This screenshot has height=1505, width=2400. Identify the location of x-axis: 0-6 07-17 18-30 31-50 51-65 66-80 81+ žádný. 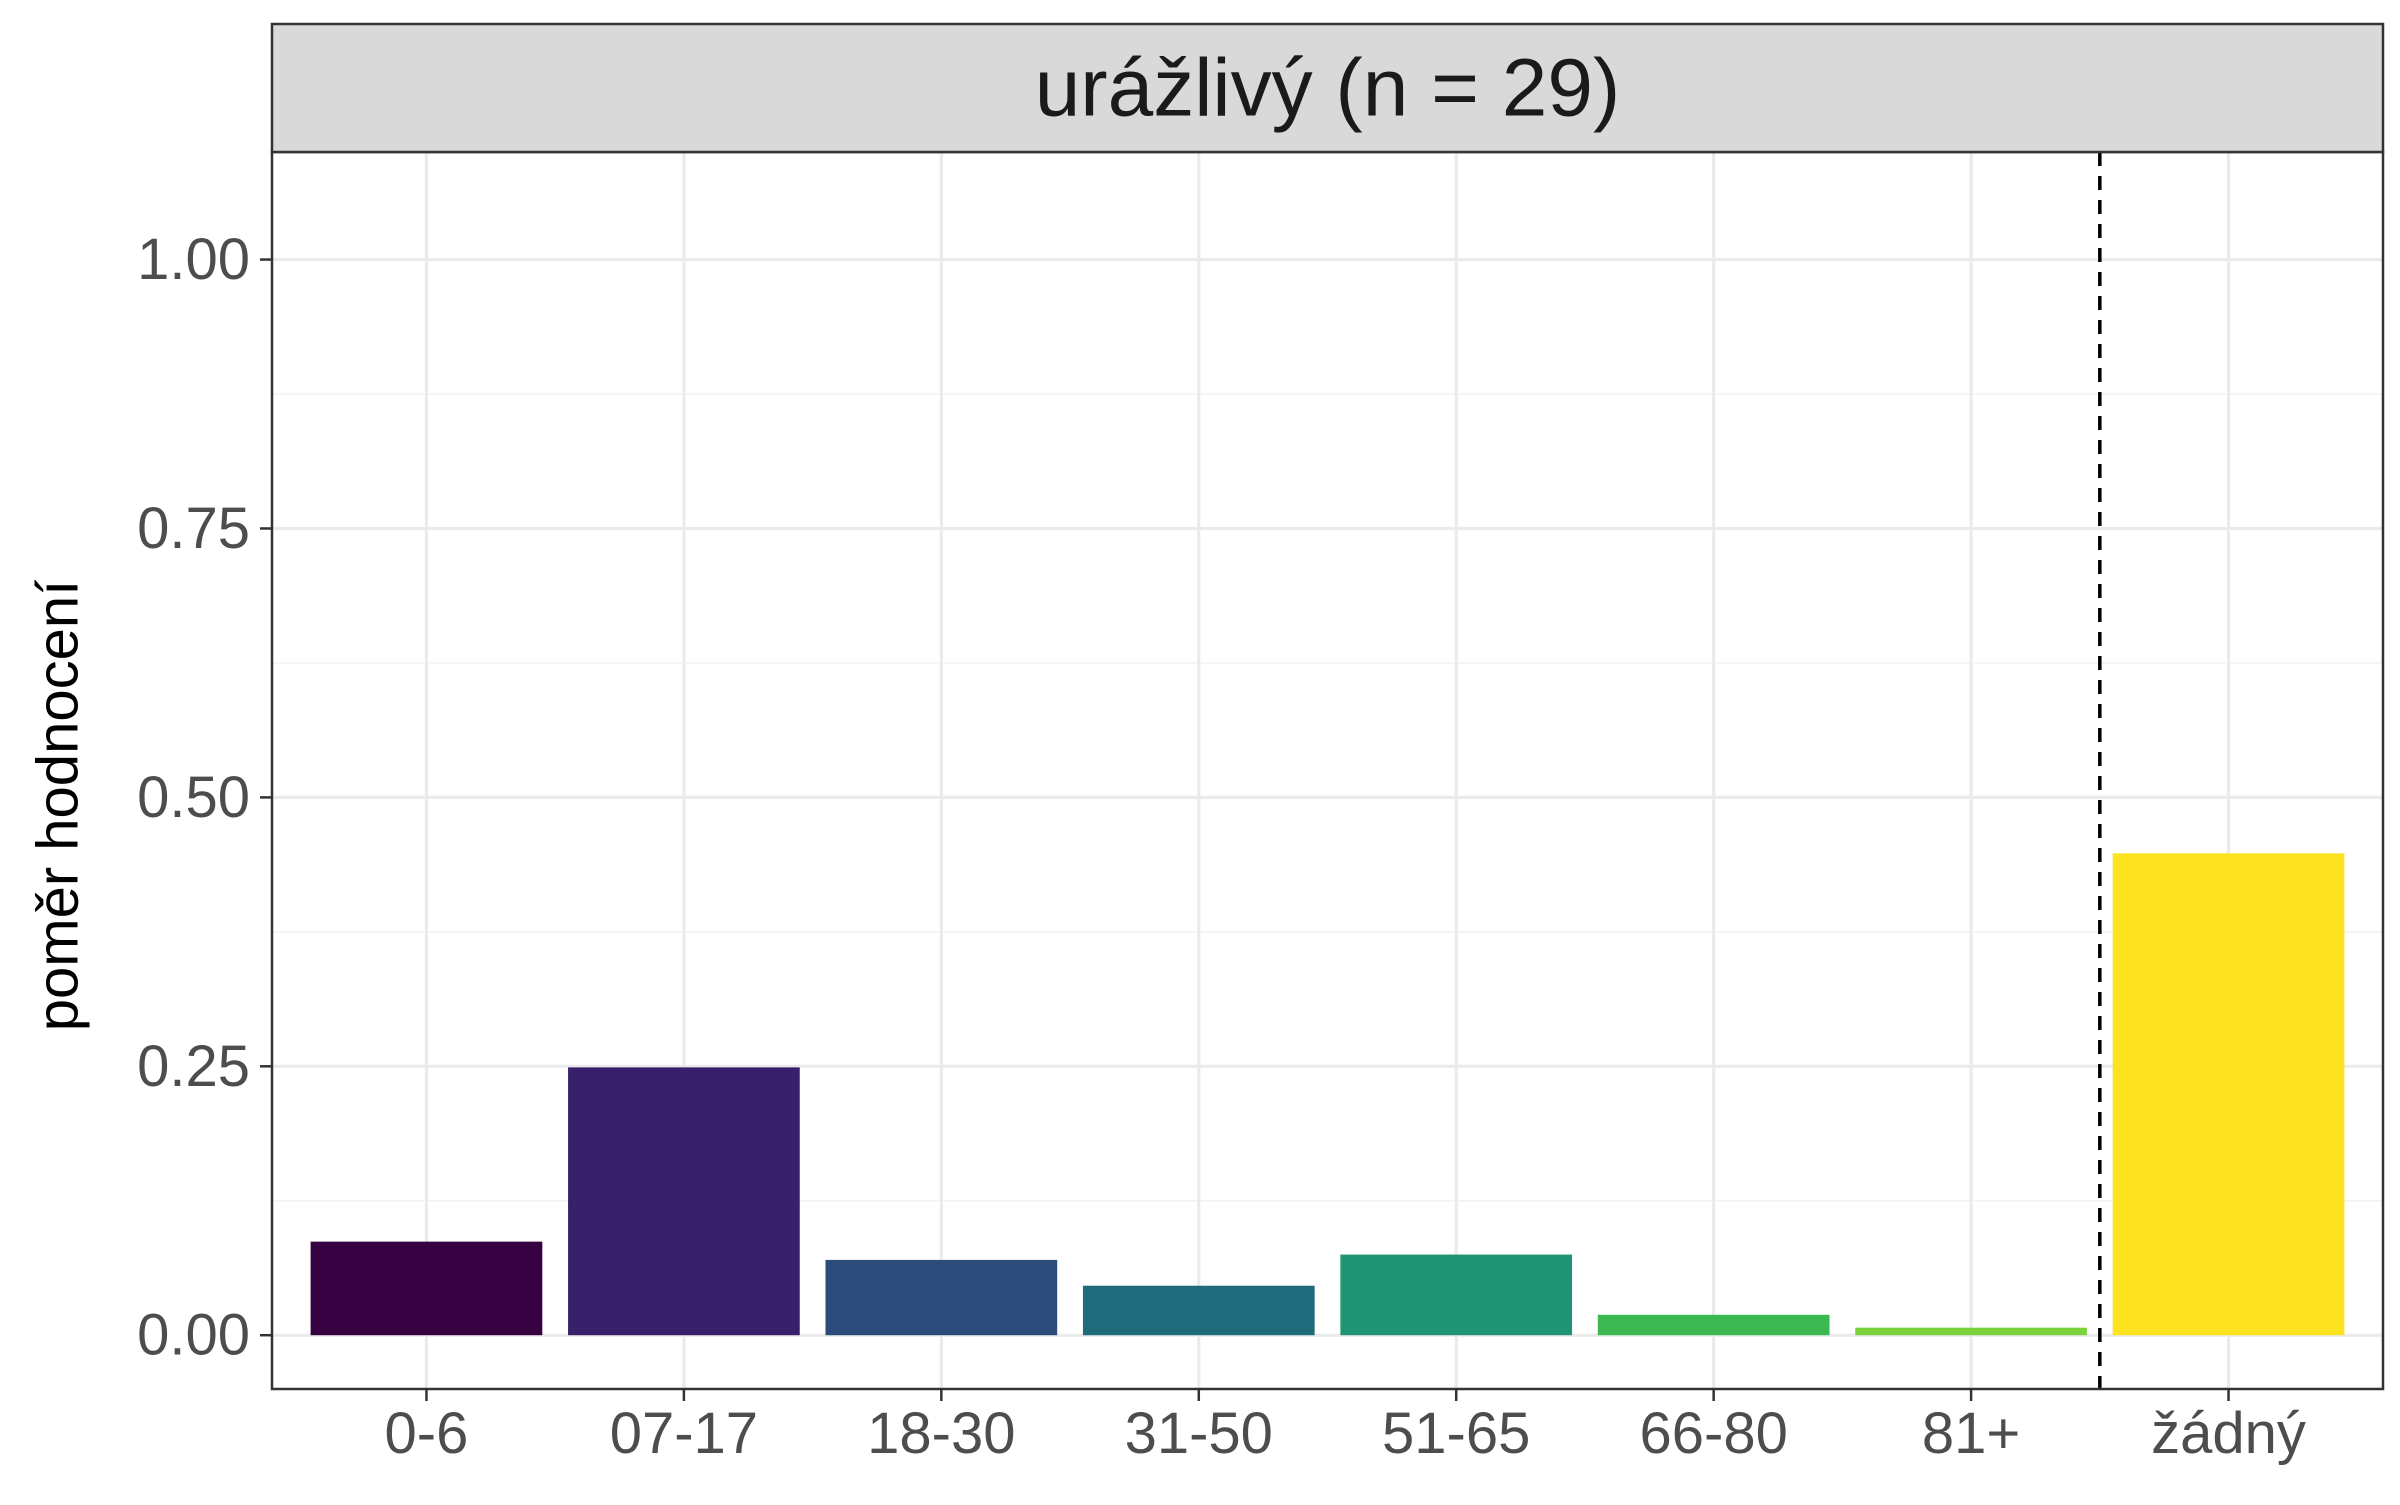
(1345, 1427).